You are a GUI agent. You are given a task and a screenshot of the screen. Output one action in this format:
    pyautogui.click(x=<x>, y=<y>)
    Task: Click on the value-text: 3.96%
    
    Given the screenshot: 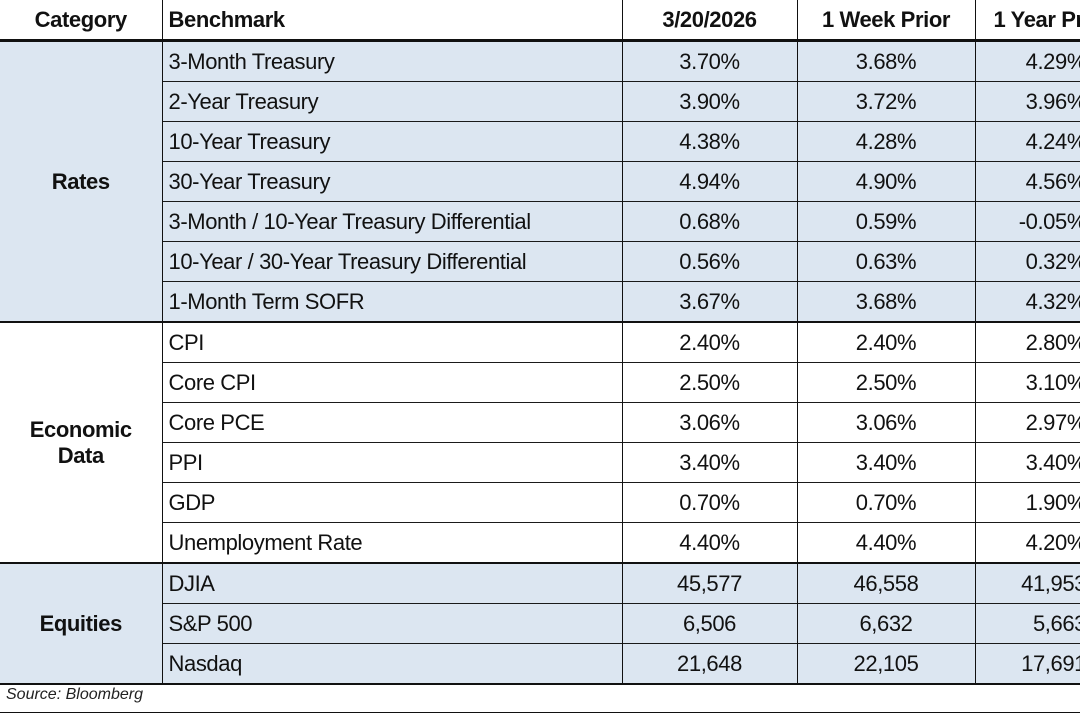 What is the action you would take?
    pyautogui.click(x=1052, y=101)
    